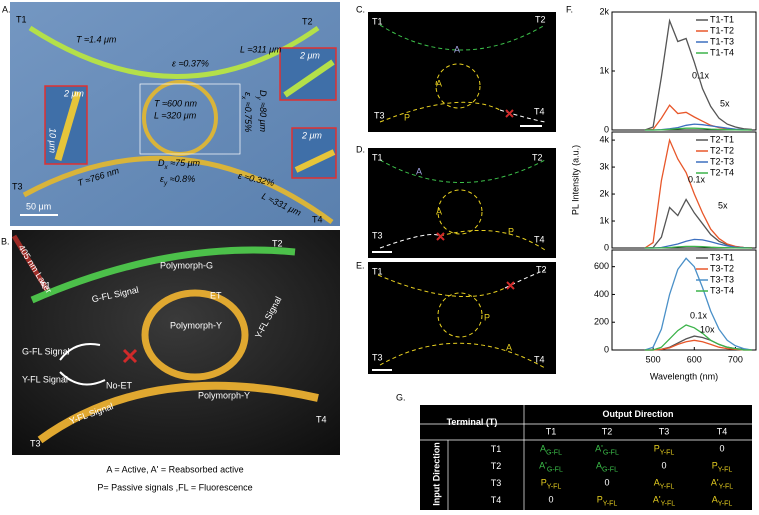 The image size is (759, 515). I want to click on y-tick-label: 400, so click(601, 294).